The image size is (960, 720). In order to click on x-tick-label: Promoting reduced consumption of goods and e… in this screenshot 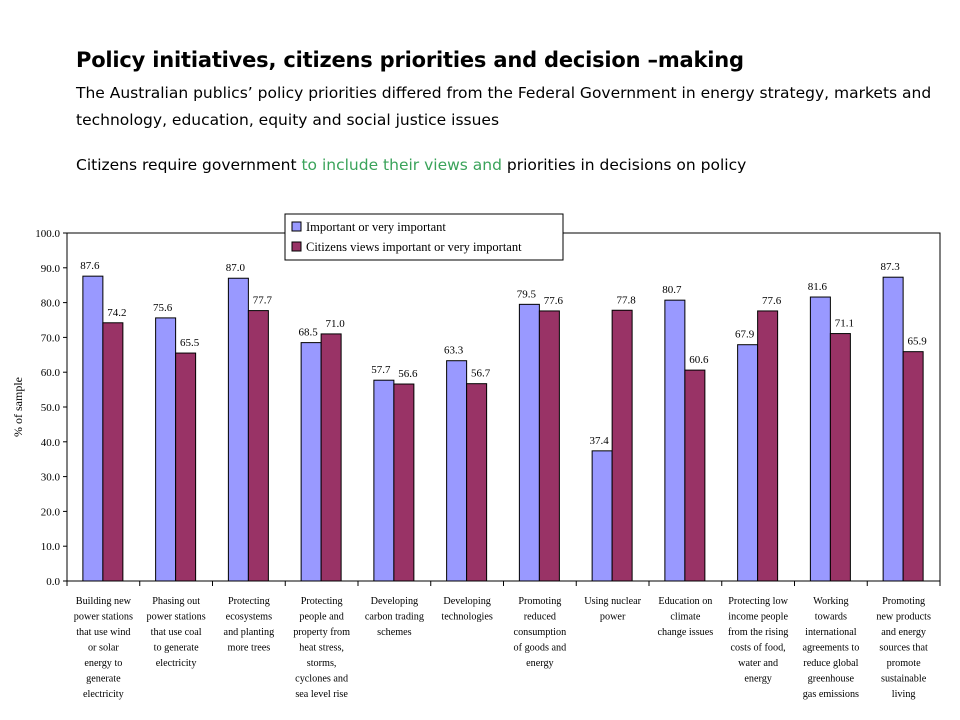, I will do `click(540, 632)`.